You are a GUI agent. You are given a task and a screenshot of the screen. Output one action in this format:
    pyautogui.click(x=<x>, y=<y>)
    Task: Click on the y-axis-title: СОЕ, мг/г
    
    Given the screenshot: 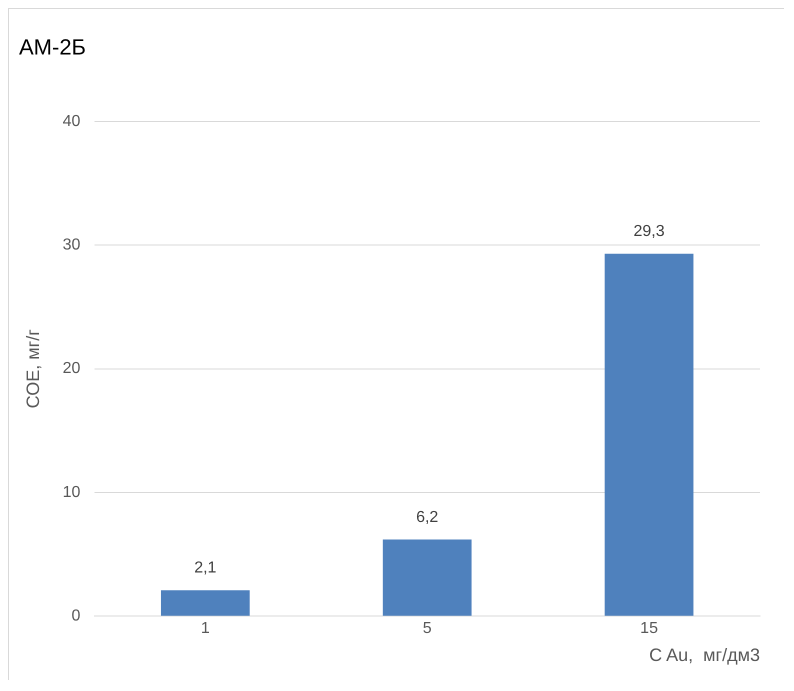 What is the action you would take?
    pyautogui.click(x=32, y=368)
    